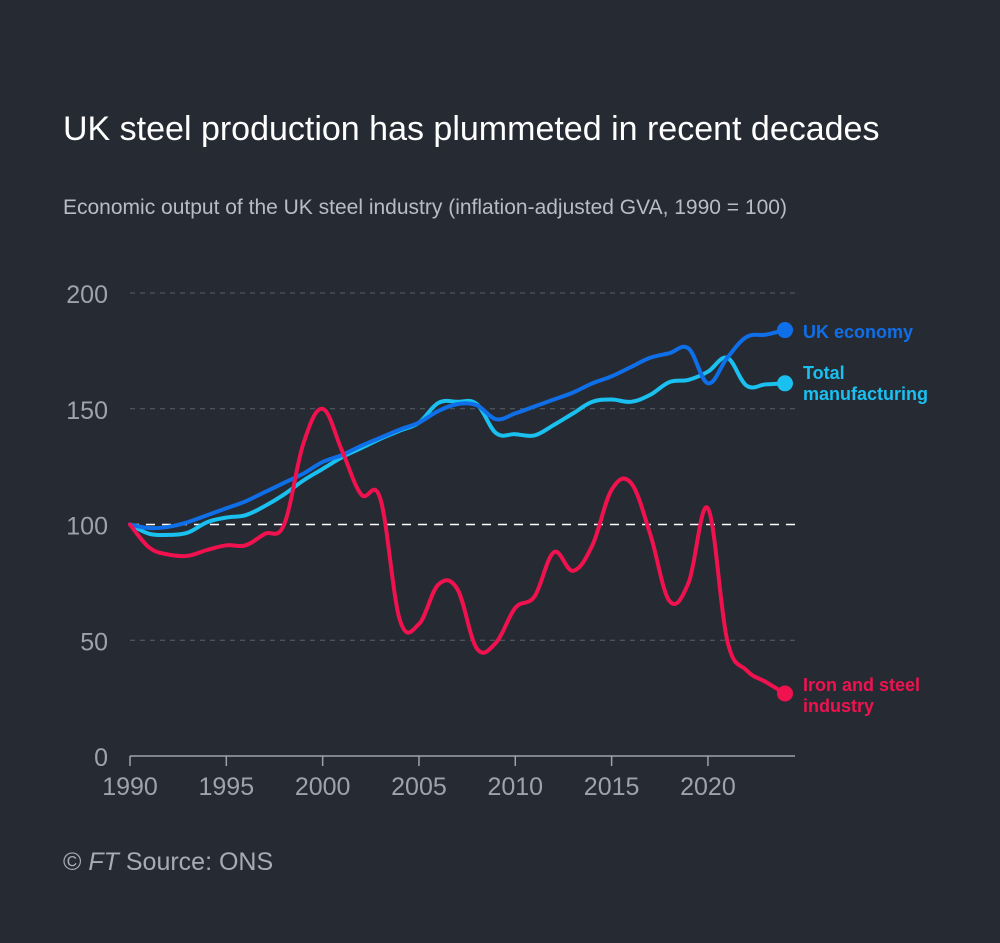 The image size is (1000, 943). What do you see at coordinates (130, 787) in the screenshot?
I see `x-tick-label-1990: 1990` at bounding box center [130, 787].